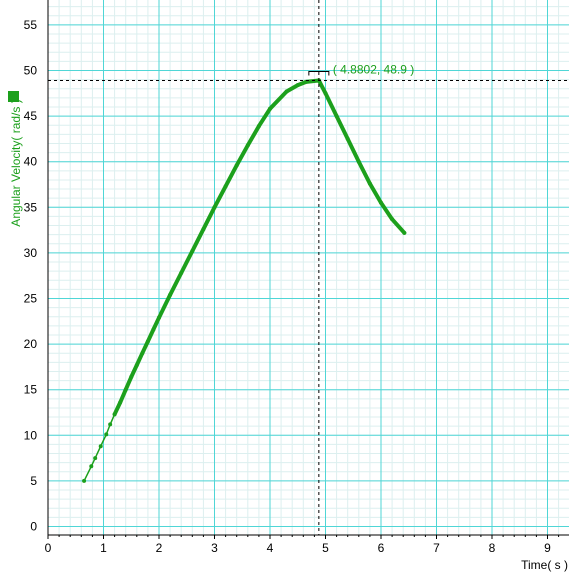 The width and height of the screenshot is (571, 577). What do you see at coordinates (436, 548) in the screenshot?
I see `x-tick-label: 7` at bounding box center [436, 548].